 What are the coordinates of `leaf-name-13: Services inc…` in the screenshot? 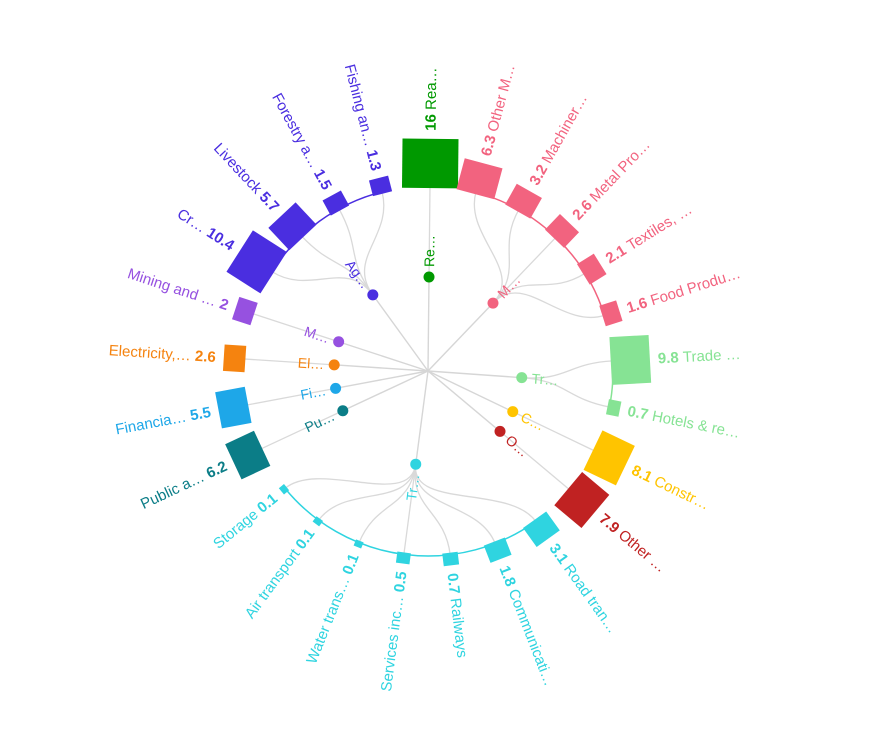 It's located at (392, 641).